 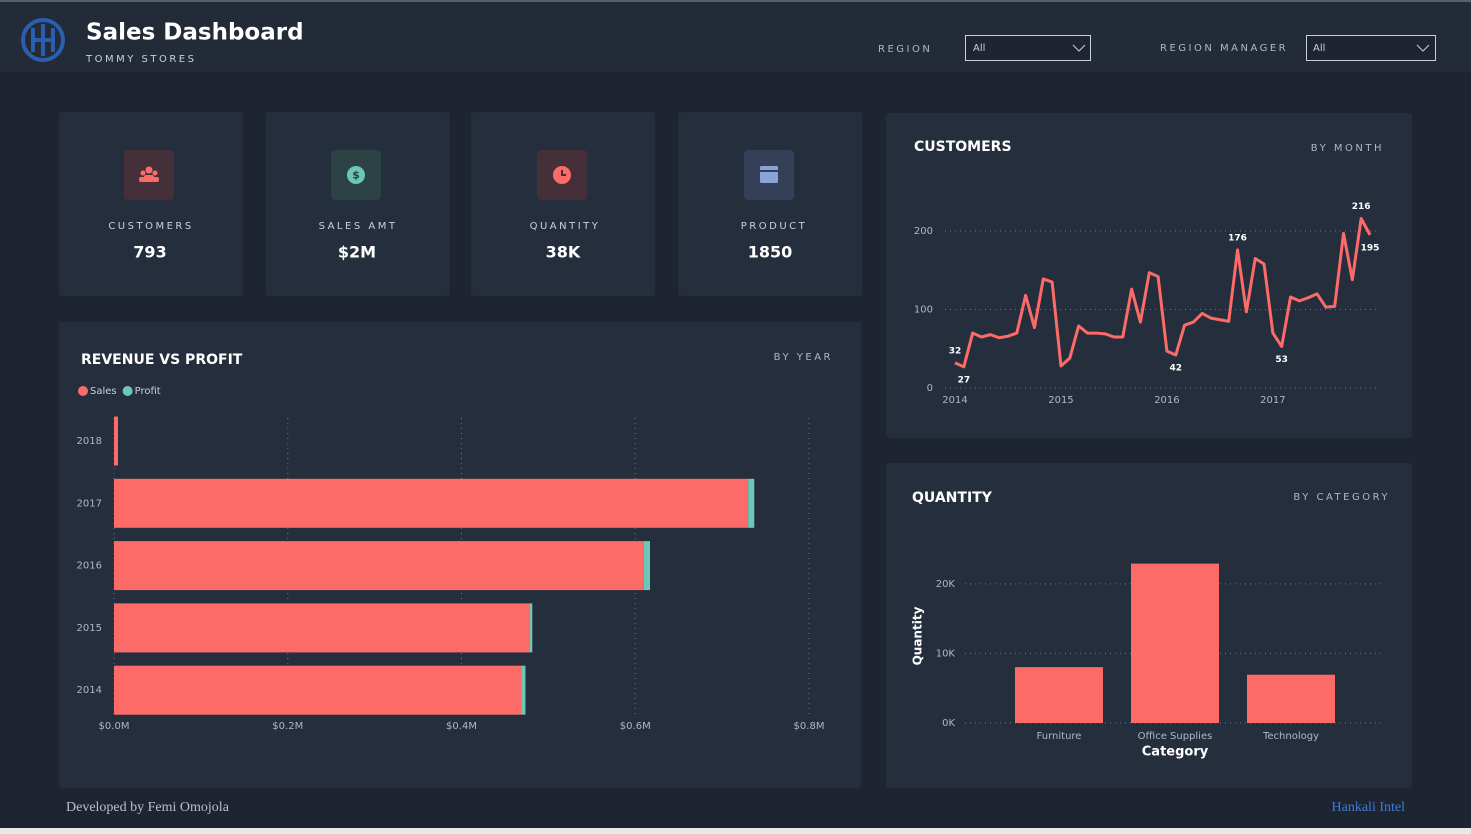 I want to click on data-label: 53, so click(x=1281, y=360).